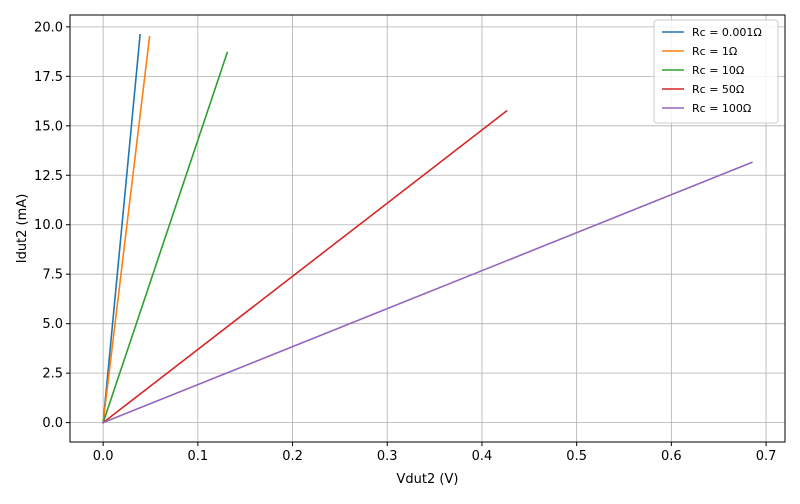 This screenshot has height=504, width=800. What do you see at coordinates (52, 324) in the screenshot?
I see `y-tick-label: 5.0` at bounding box center [52, 324].